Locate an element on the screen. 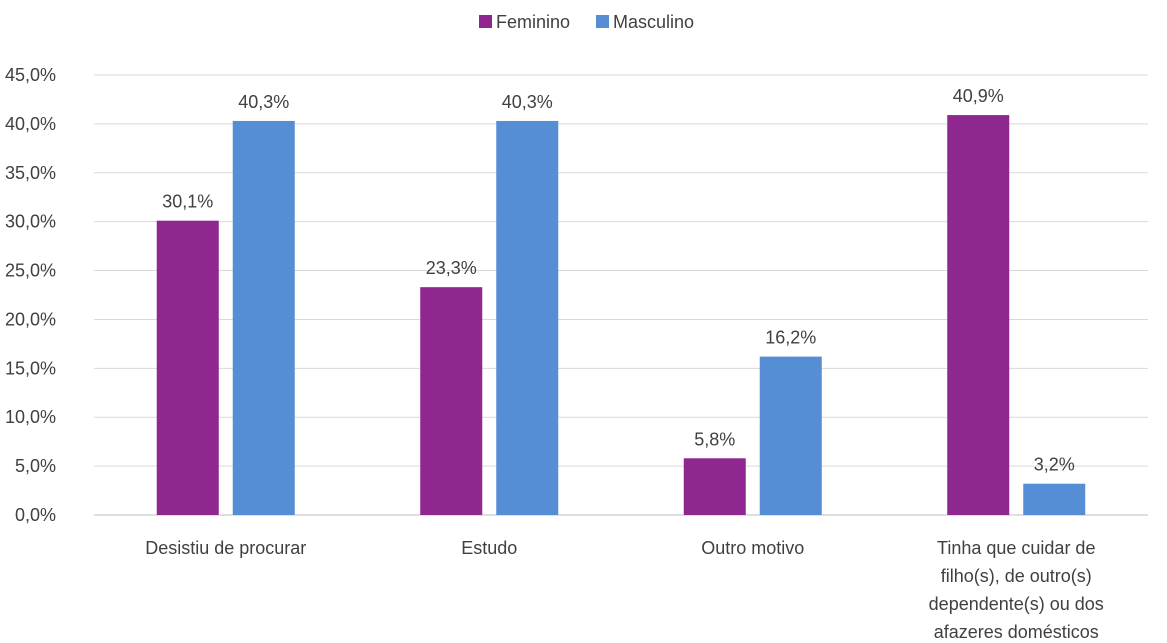 The height and width of the screenshot is (643, 1167). y-tick-label: 15,0% is located at coordinates (30, 368).